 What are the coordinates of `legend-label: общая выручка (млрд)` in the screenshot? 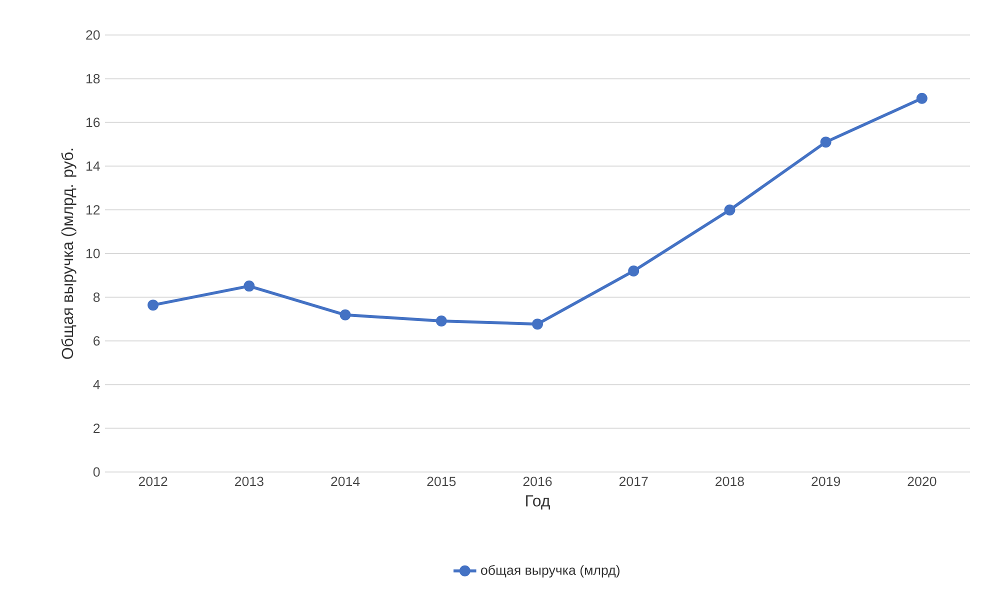 It's located at (550, 571).